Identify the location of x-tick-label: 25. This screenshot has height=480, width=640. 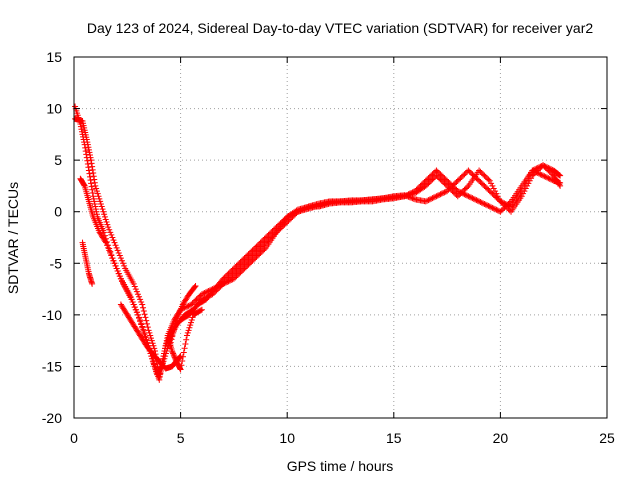
(607, 438).